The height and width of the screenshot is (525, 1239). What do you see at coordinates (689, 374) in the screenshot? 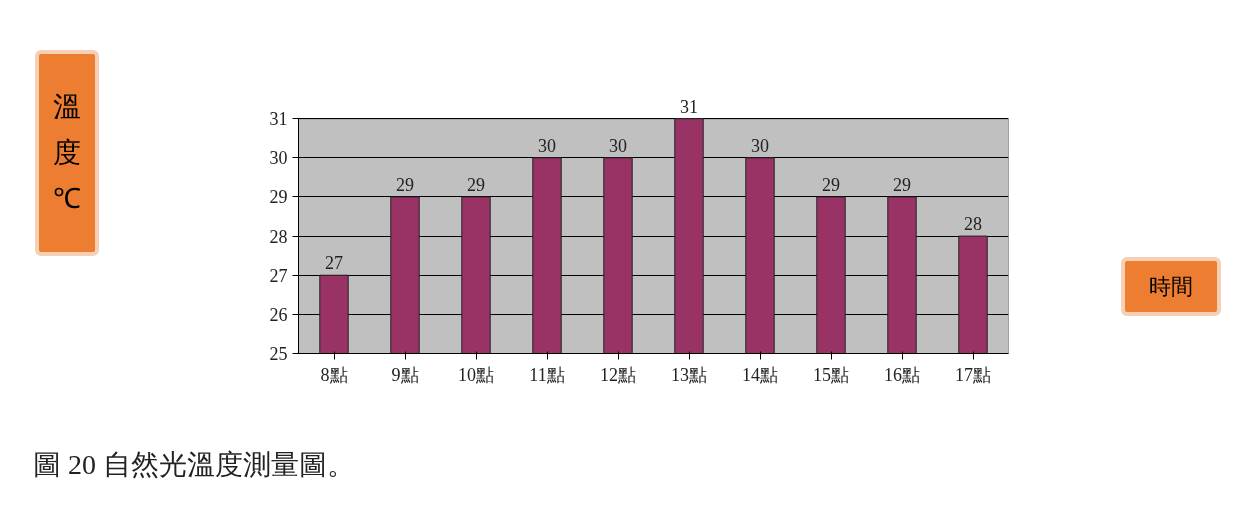
I see `x-tick-label: 13點` at bounding box center [689, 374].